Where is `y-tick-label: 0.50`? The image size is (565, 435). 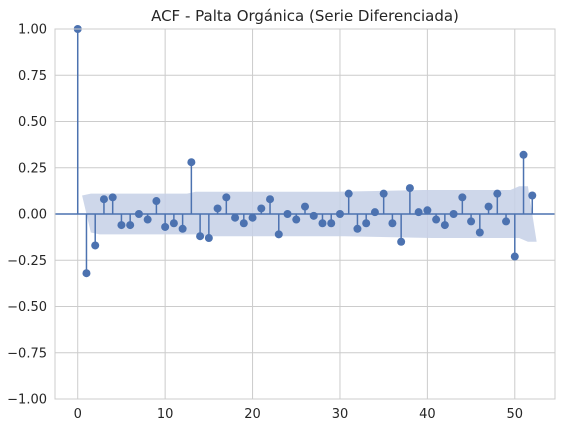 y-tick-label: 0.50 is located at coordinates (32, 122).